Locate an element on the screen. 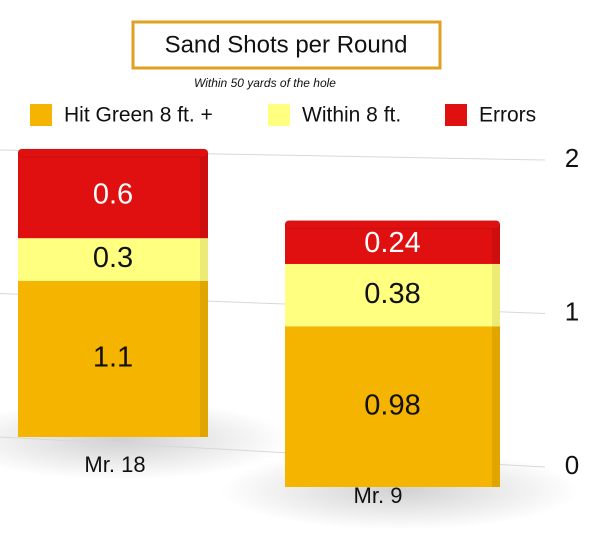  data-label: 0.6 is located at coordinates (113, 194).